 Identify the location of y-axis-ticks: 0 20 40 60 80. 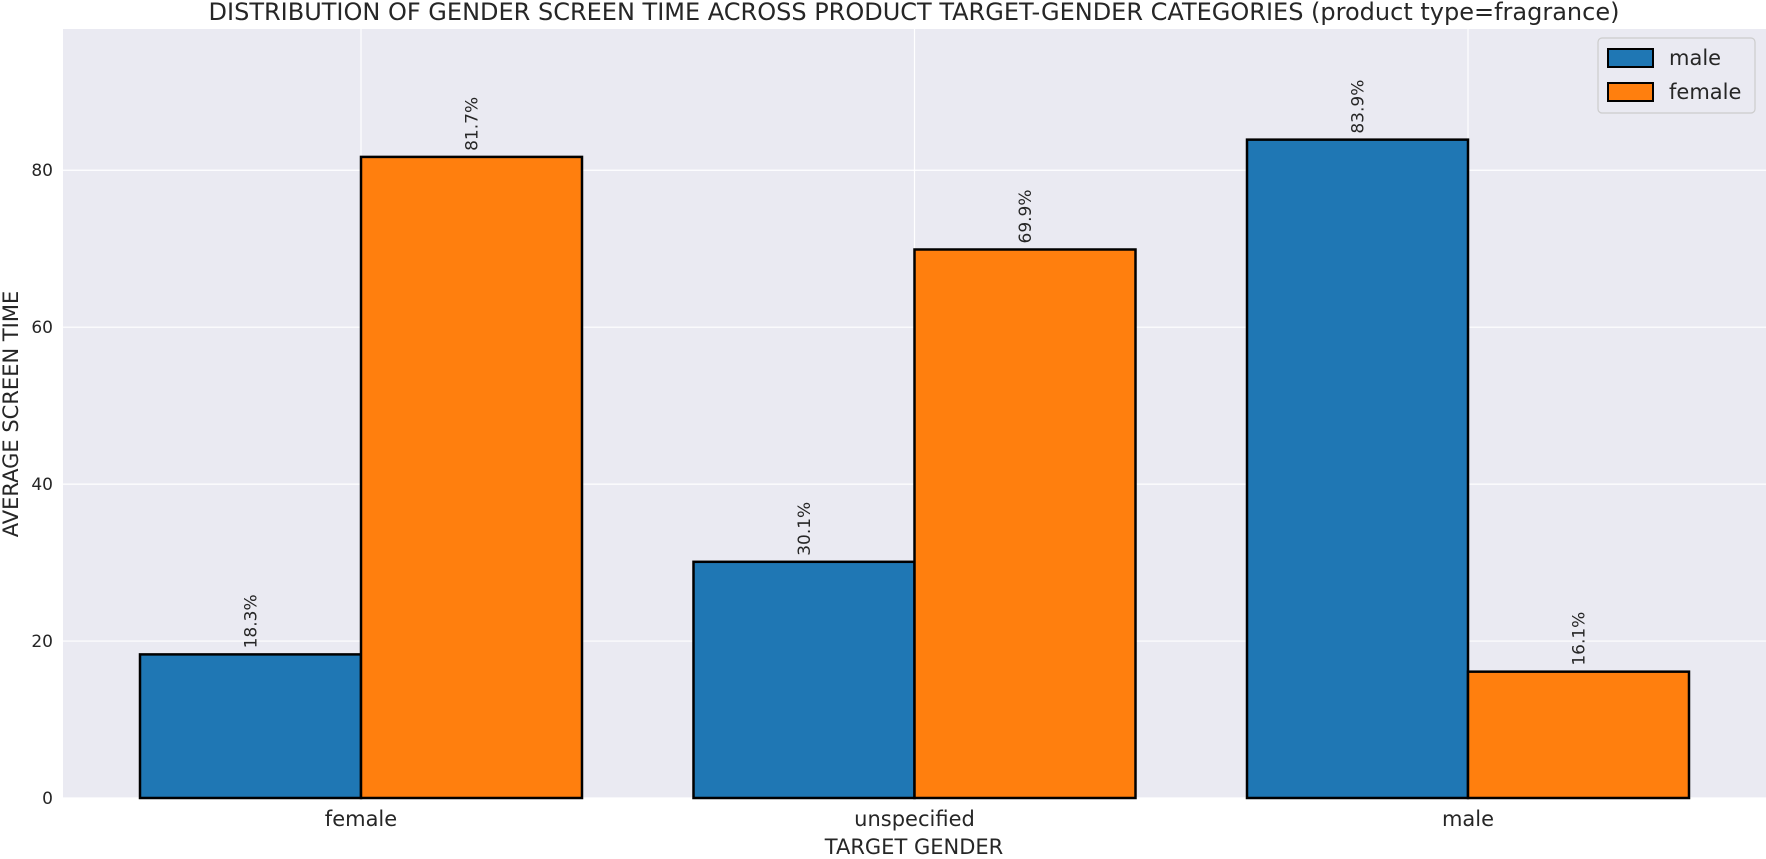
(42, 485).